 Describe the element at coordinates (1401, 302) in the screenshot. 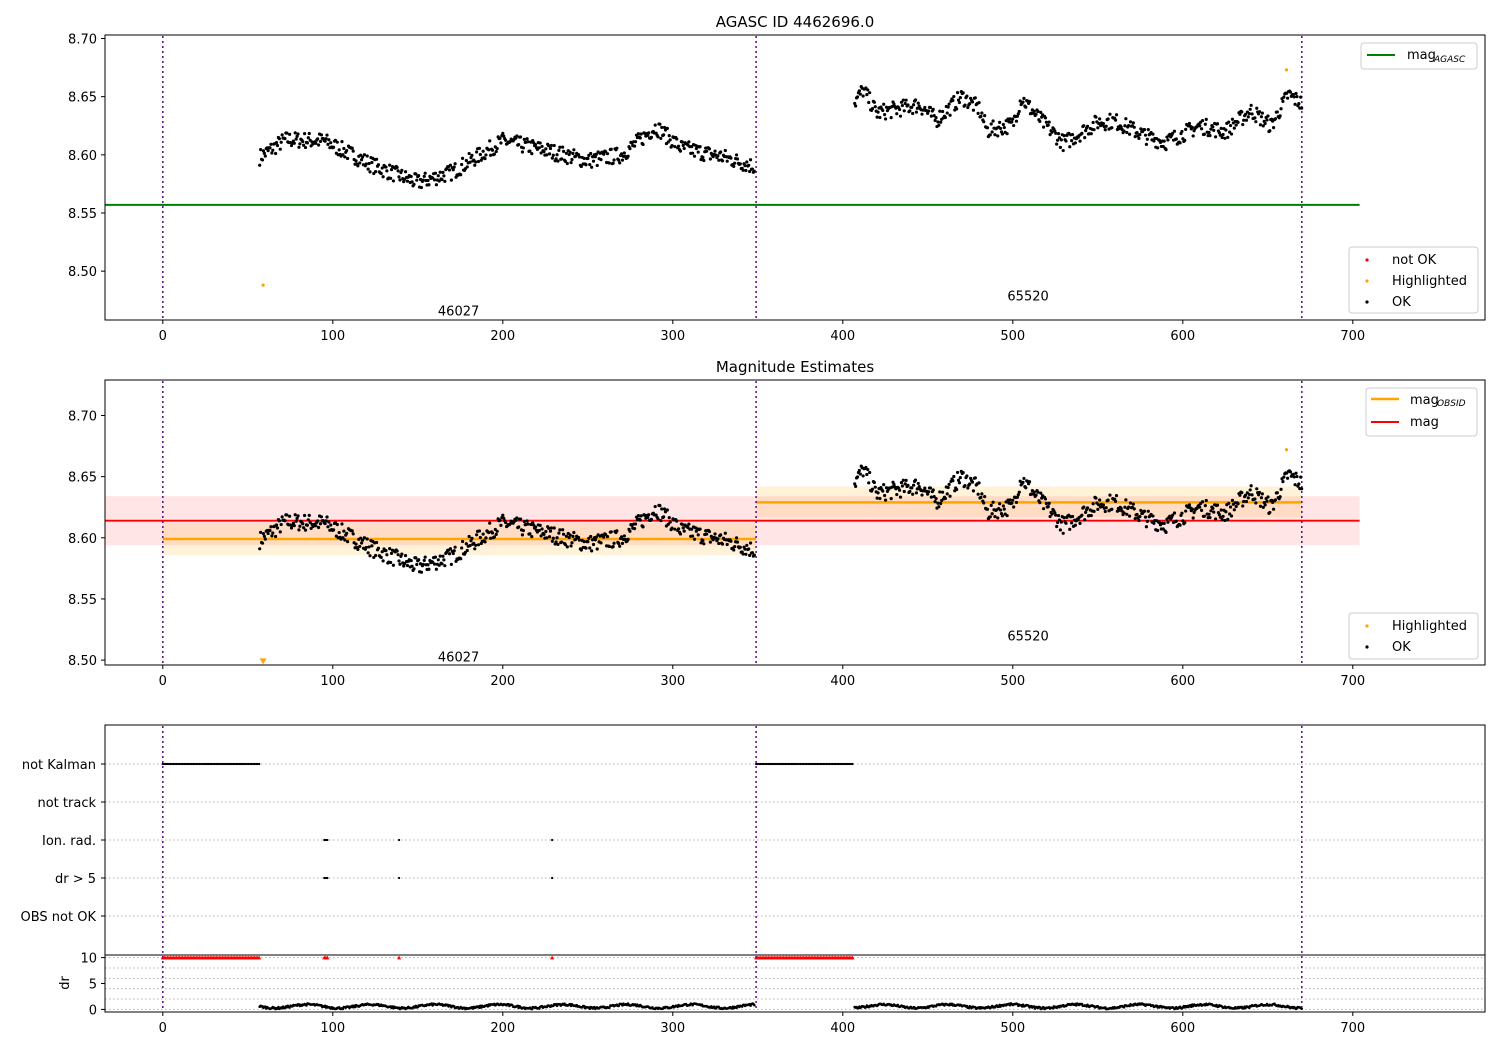

I see `legend-label: OK` at that location.